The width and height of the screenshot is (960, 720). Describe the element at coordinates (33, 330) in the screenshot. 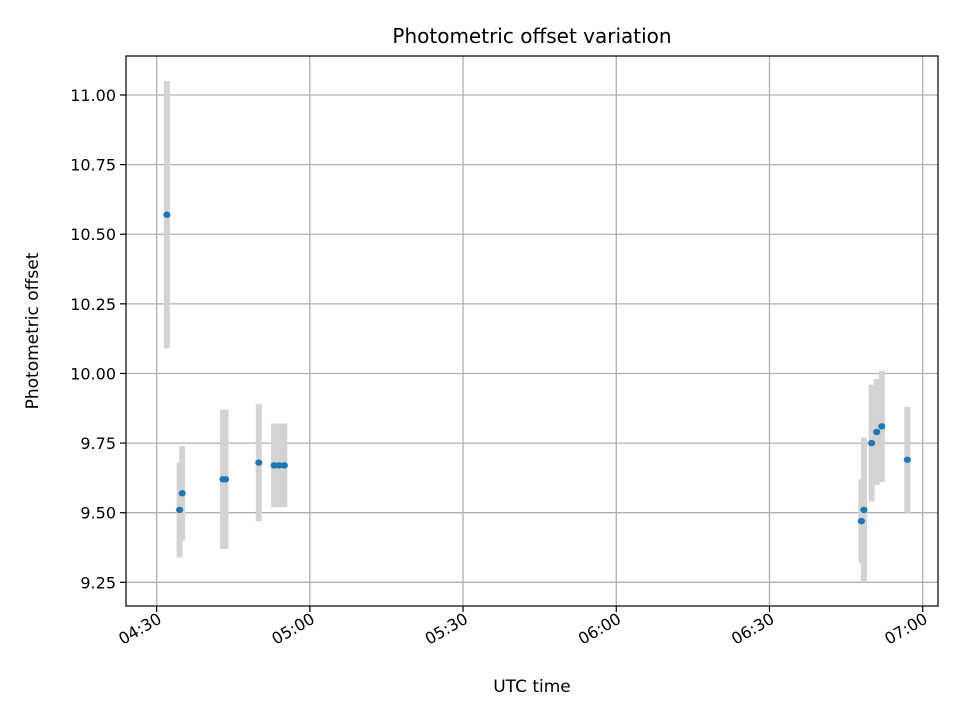

I see `y-axis-label: Photometric offset` at that location.